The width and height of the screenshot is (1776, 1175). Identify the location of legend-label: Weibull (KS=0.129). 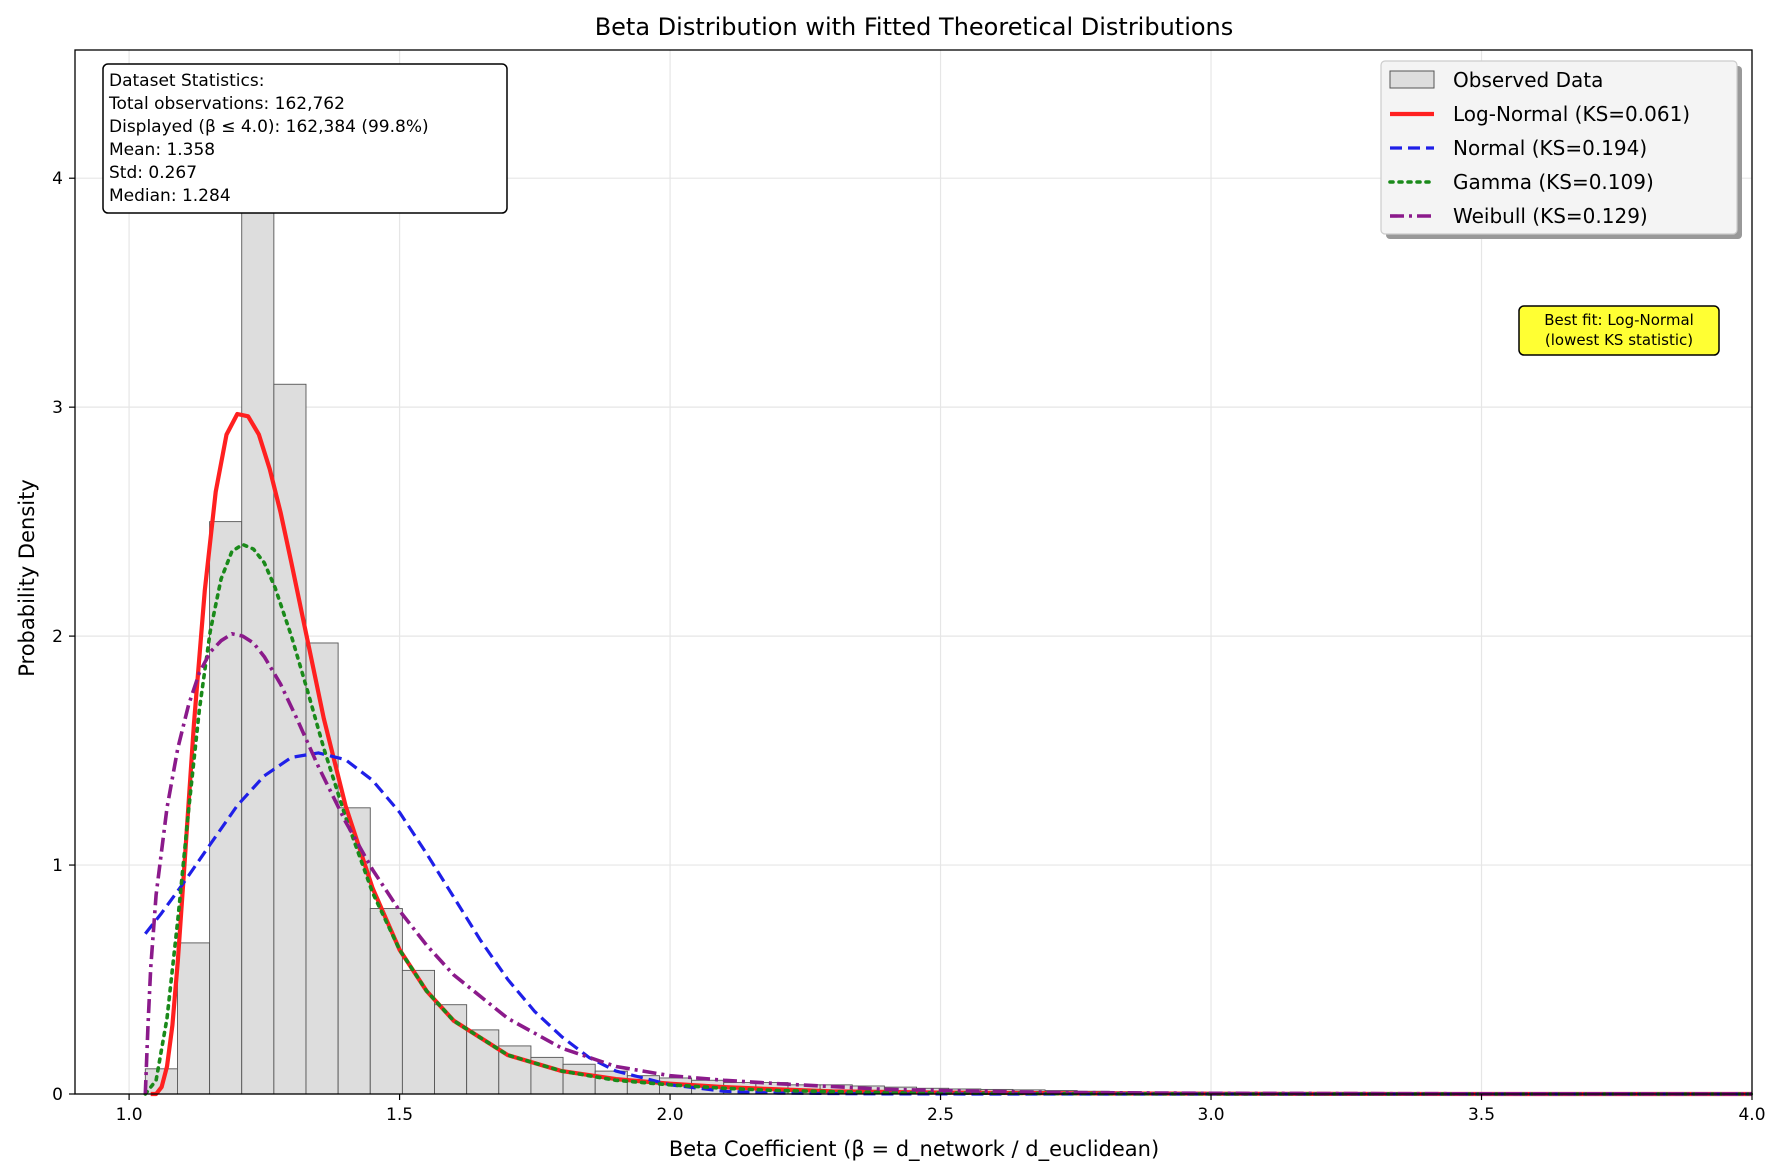
(1550, 216).